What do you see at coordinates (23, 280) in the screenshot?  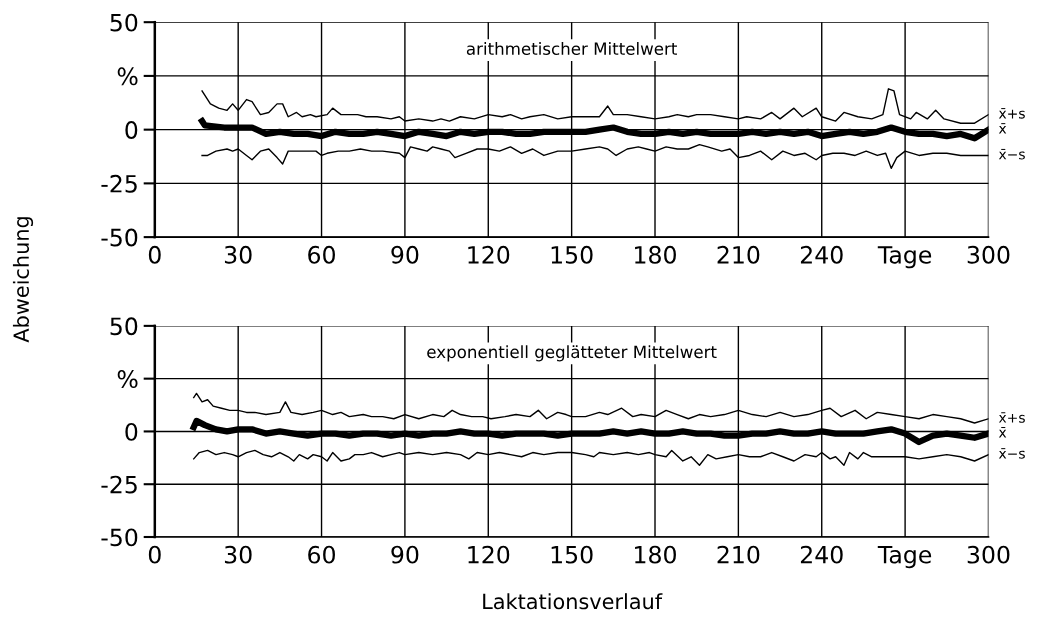 I see `y-axis-title: Abweichung` at bounding box center [23, 280].